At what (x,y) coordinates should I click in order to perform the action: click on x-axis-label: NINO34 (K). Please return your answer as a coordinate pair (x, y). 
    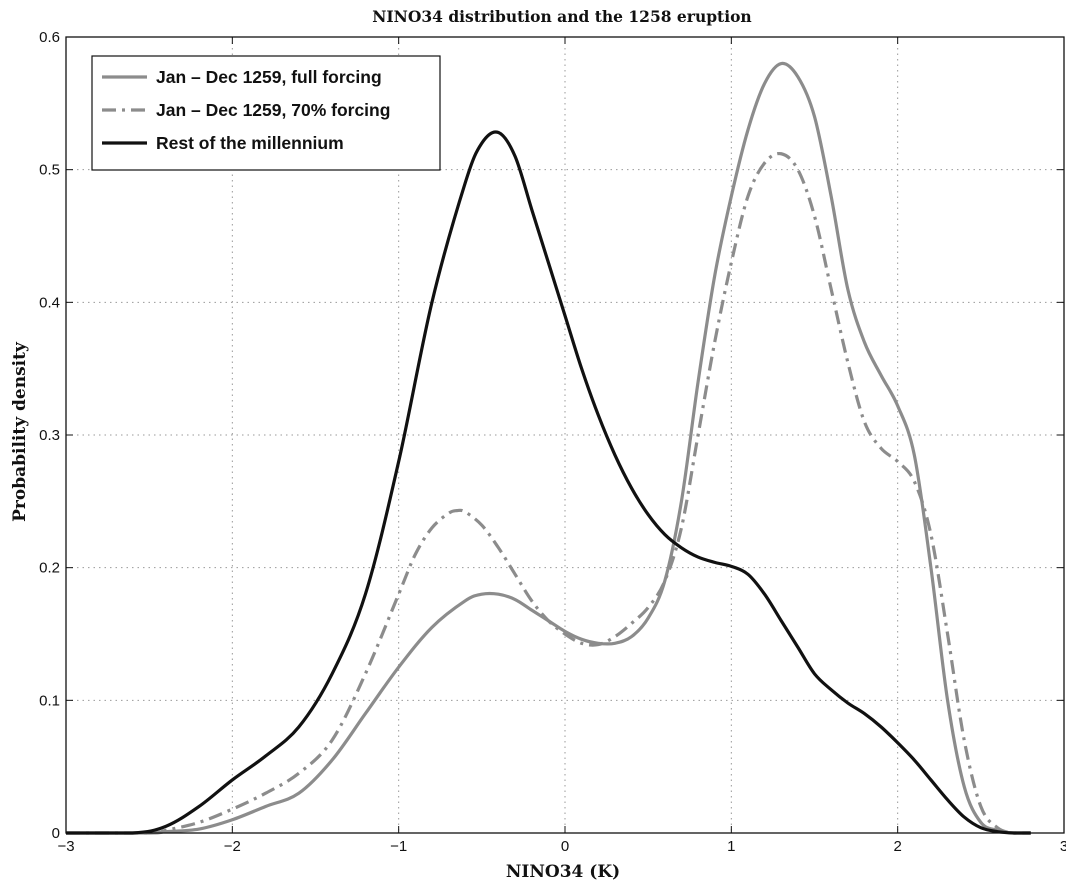
    Looking at the image, I should click on (563, 872).